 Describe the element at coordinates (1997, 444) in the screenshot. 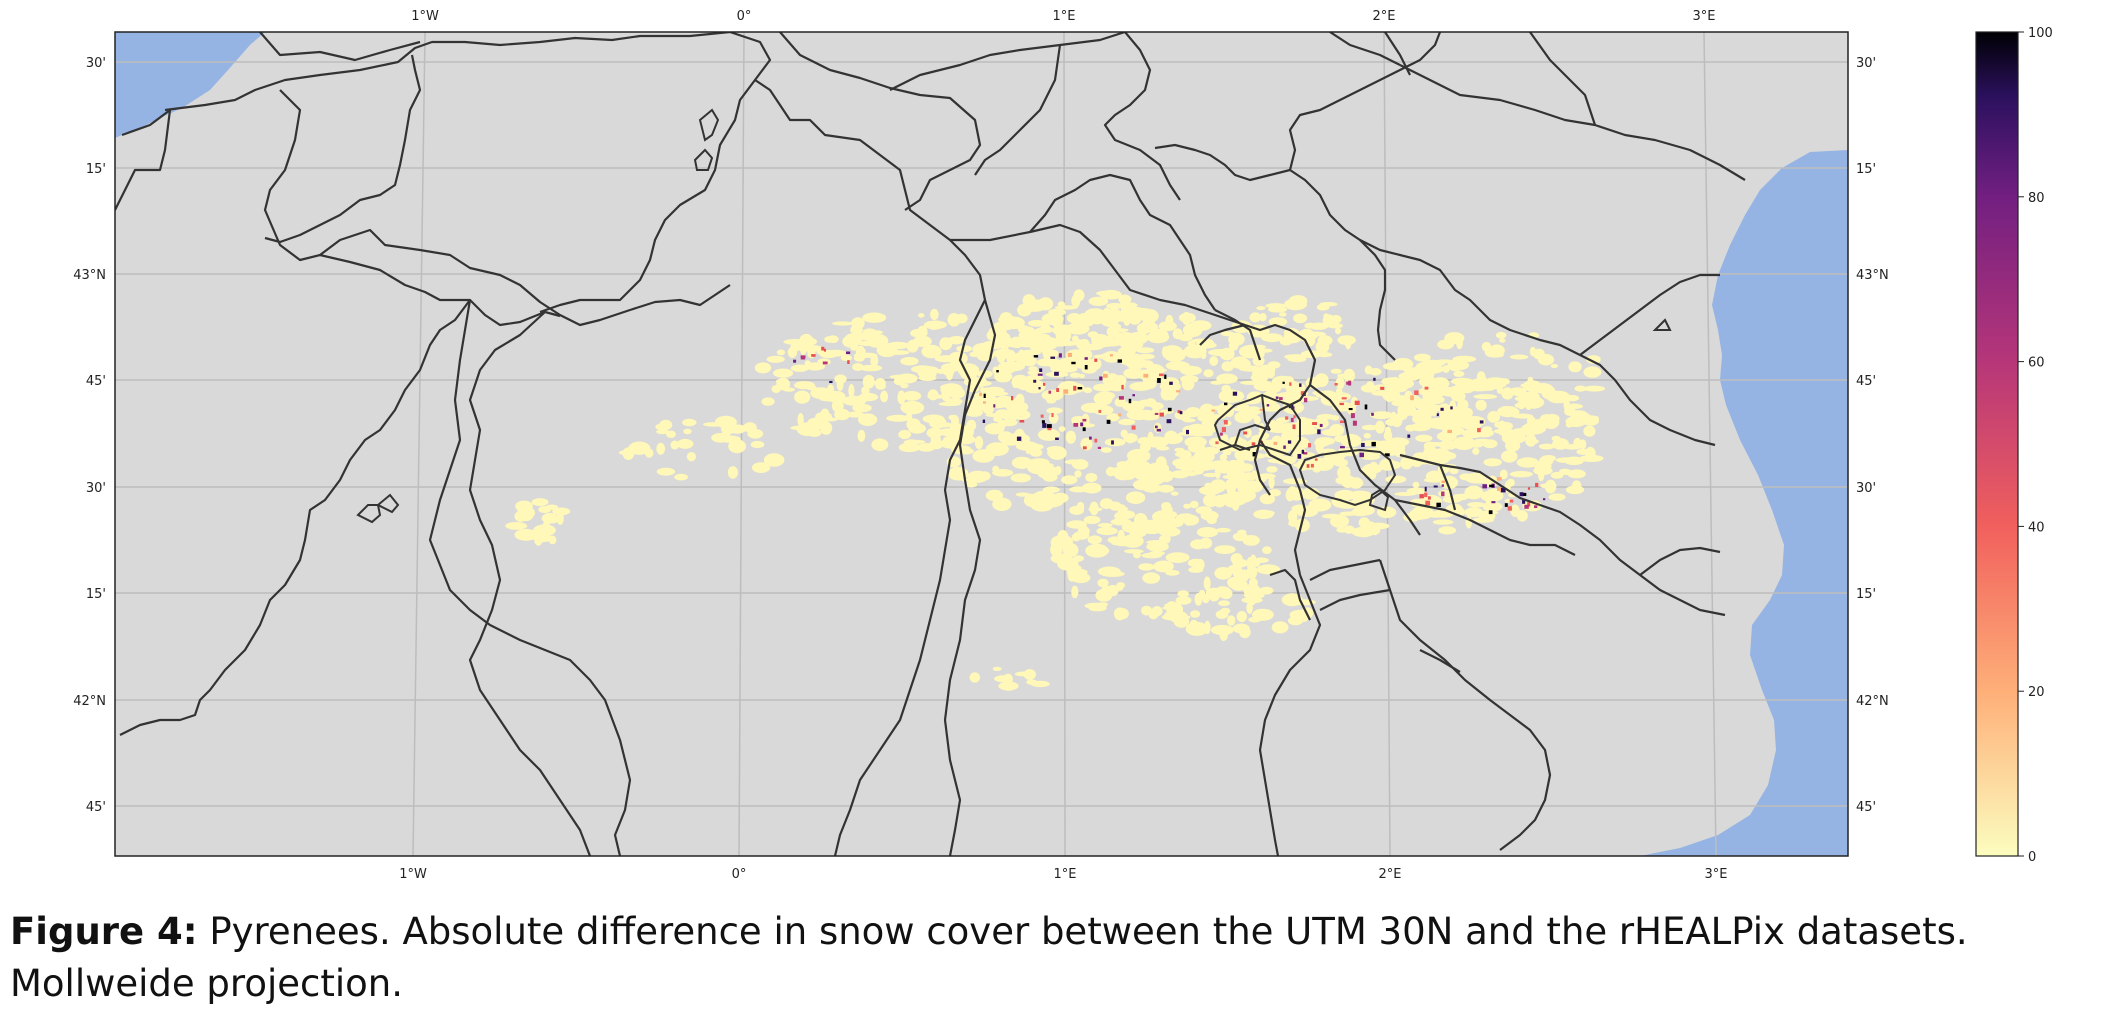

I see `colorbar-gradient` at that location.